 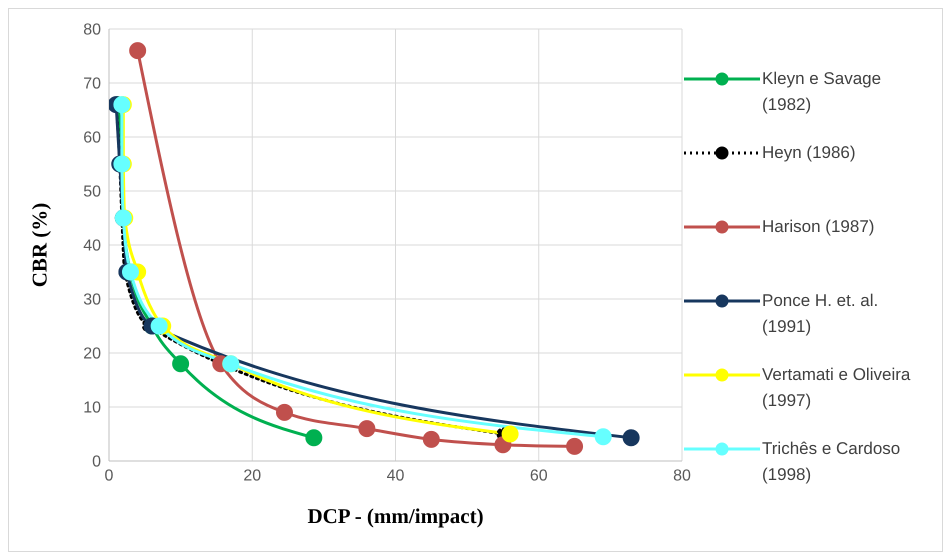 I want to click on legend-label: Heyn (1986), so click(x=809, y=153).